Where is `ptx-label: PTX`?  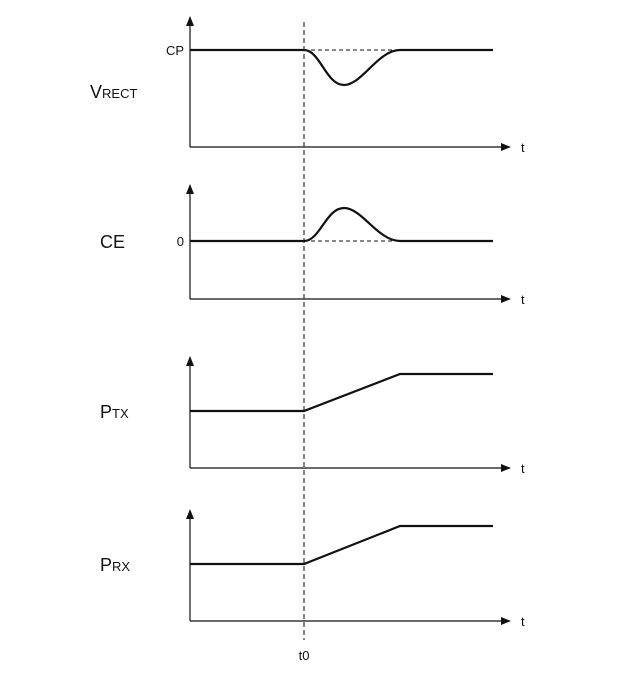
ptx-label: PTX is located at coordinates (114, 412).